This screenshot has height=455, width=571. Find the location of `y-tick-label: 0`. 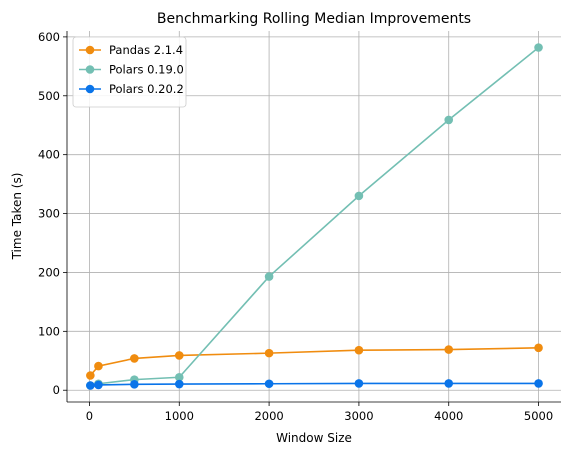

y-tick-label: 0 is located at coordinates (56, 390).